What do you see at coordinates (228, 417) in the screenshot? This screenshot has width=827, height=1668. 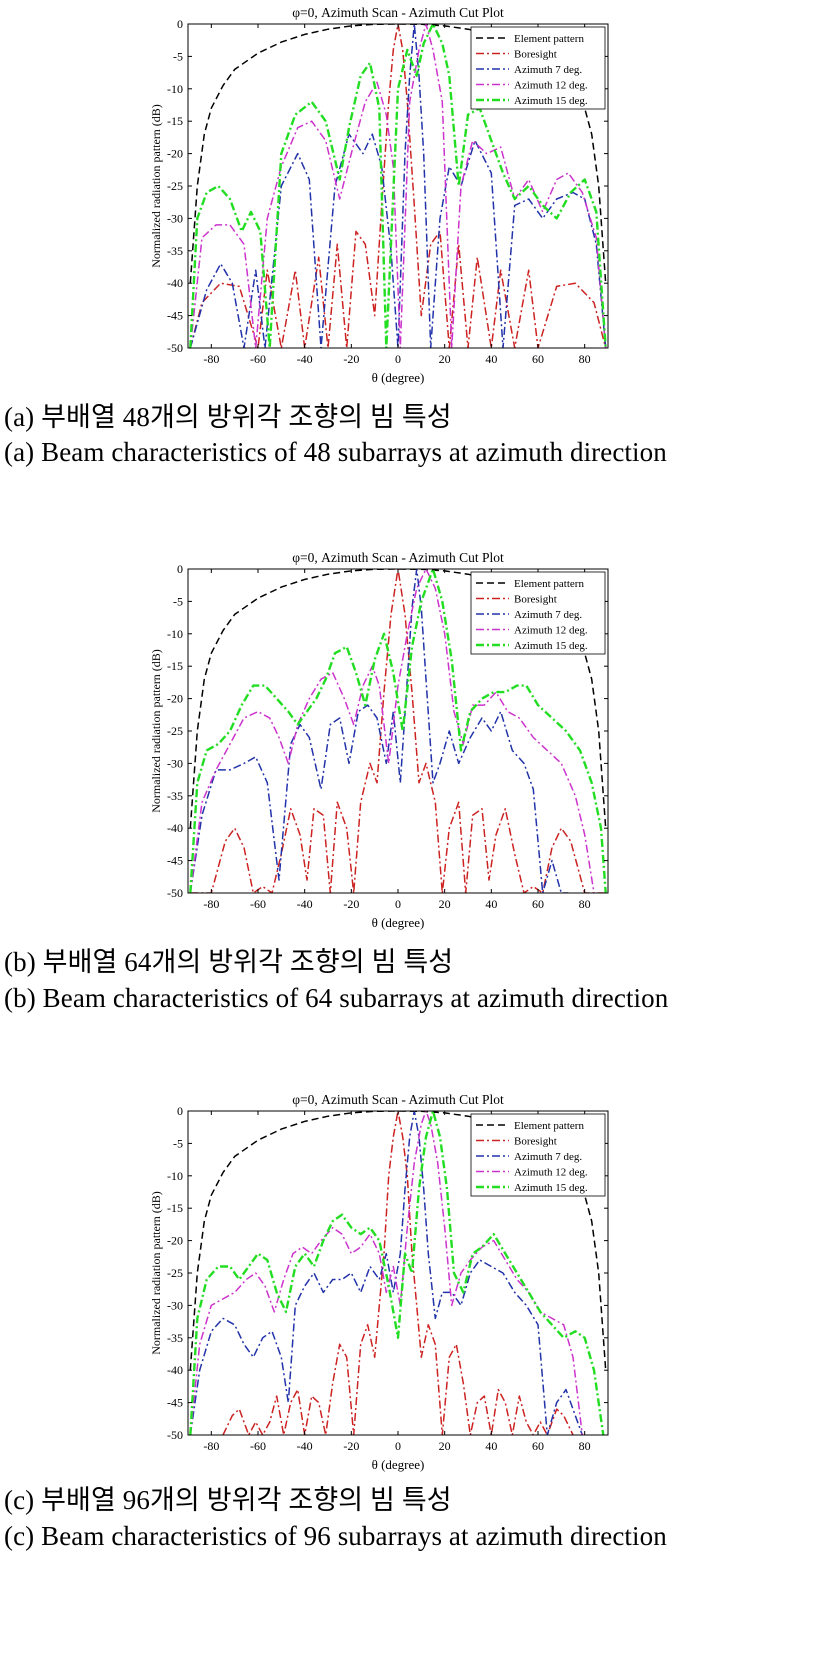 I see `caption-korean: (a) 부배열 48개의 방위각 조향의 빔 특성` at bounding box center [228, 417].